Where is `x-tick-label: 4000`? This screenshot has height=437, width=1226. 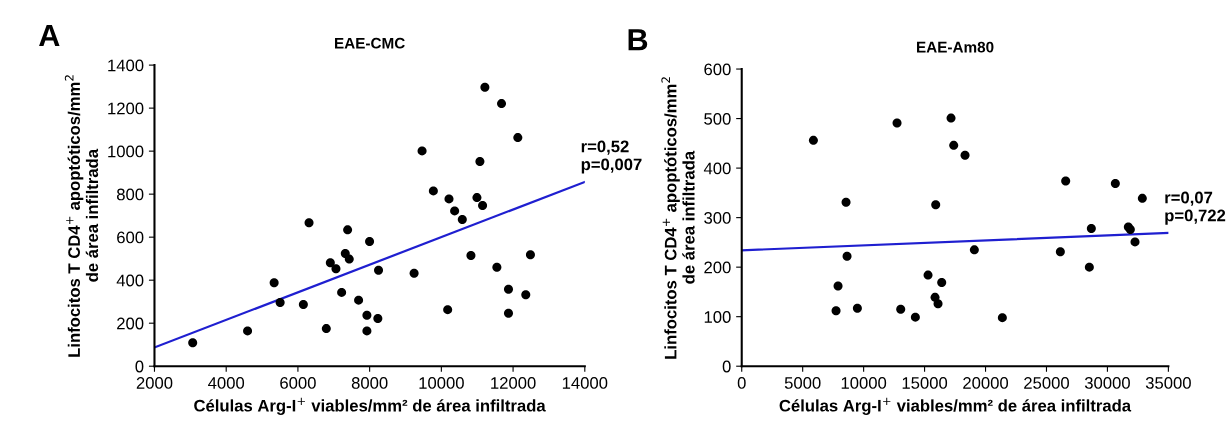
x-tick-label: 4000 is located at coordinates (226, 383).